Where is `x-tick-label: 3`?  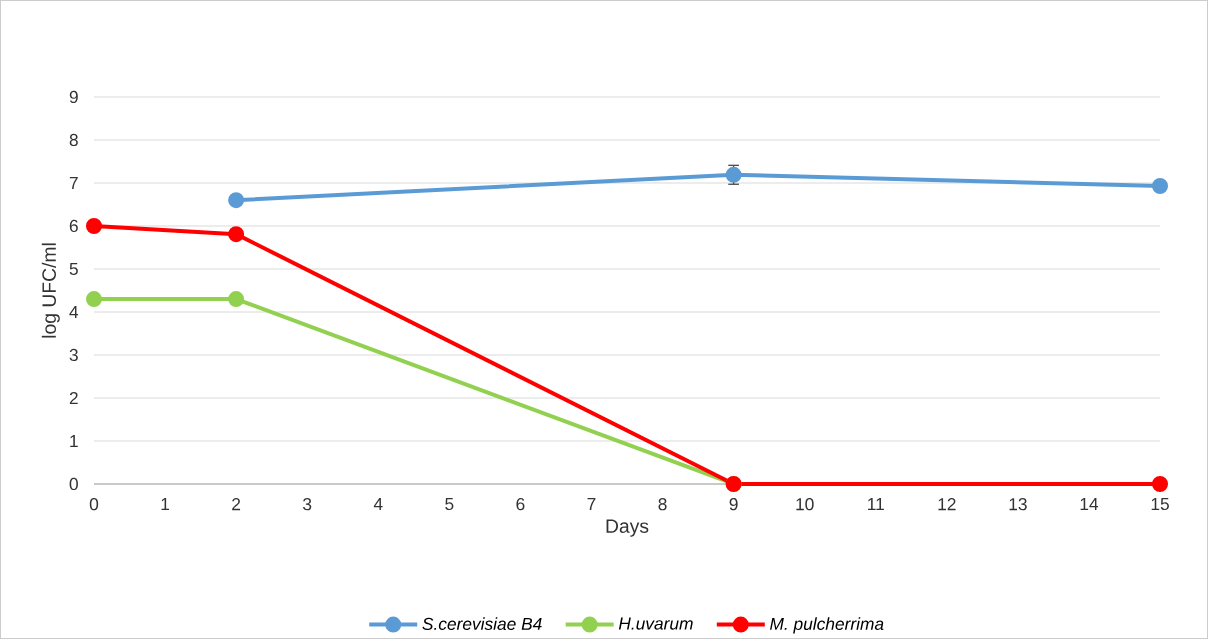 x-tick-label: 3 is located at coordinates (307, 504).